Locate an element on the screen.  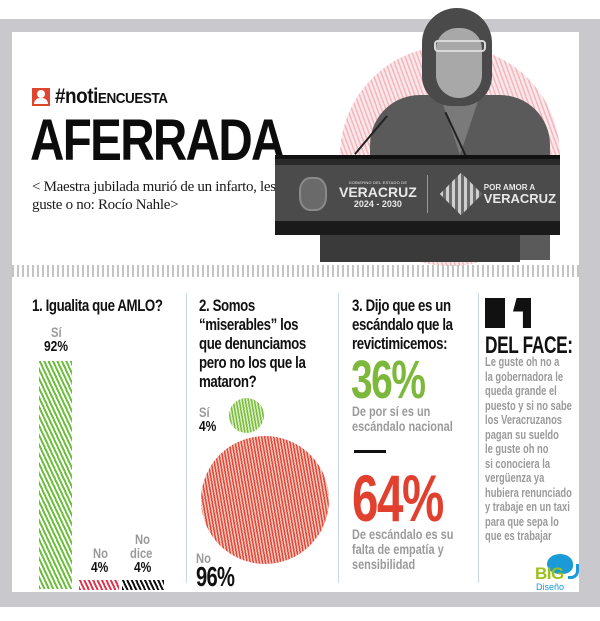
elephant-icon is located at coordinates (563, 566).